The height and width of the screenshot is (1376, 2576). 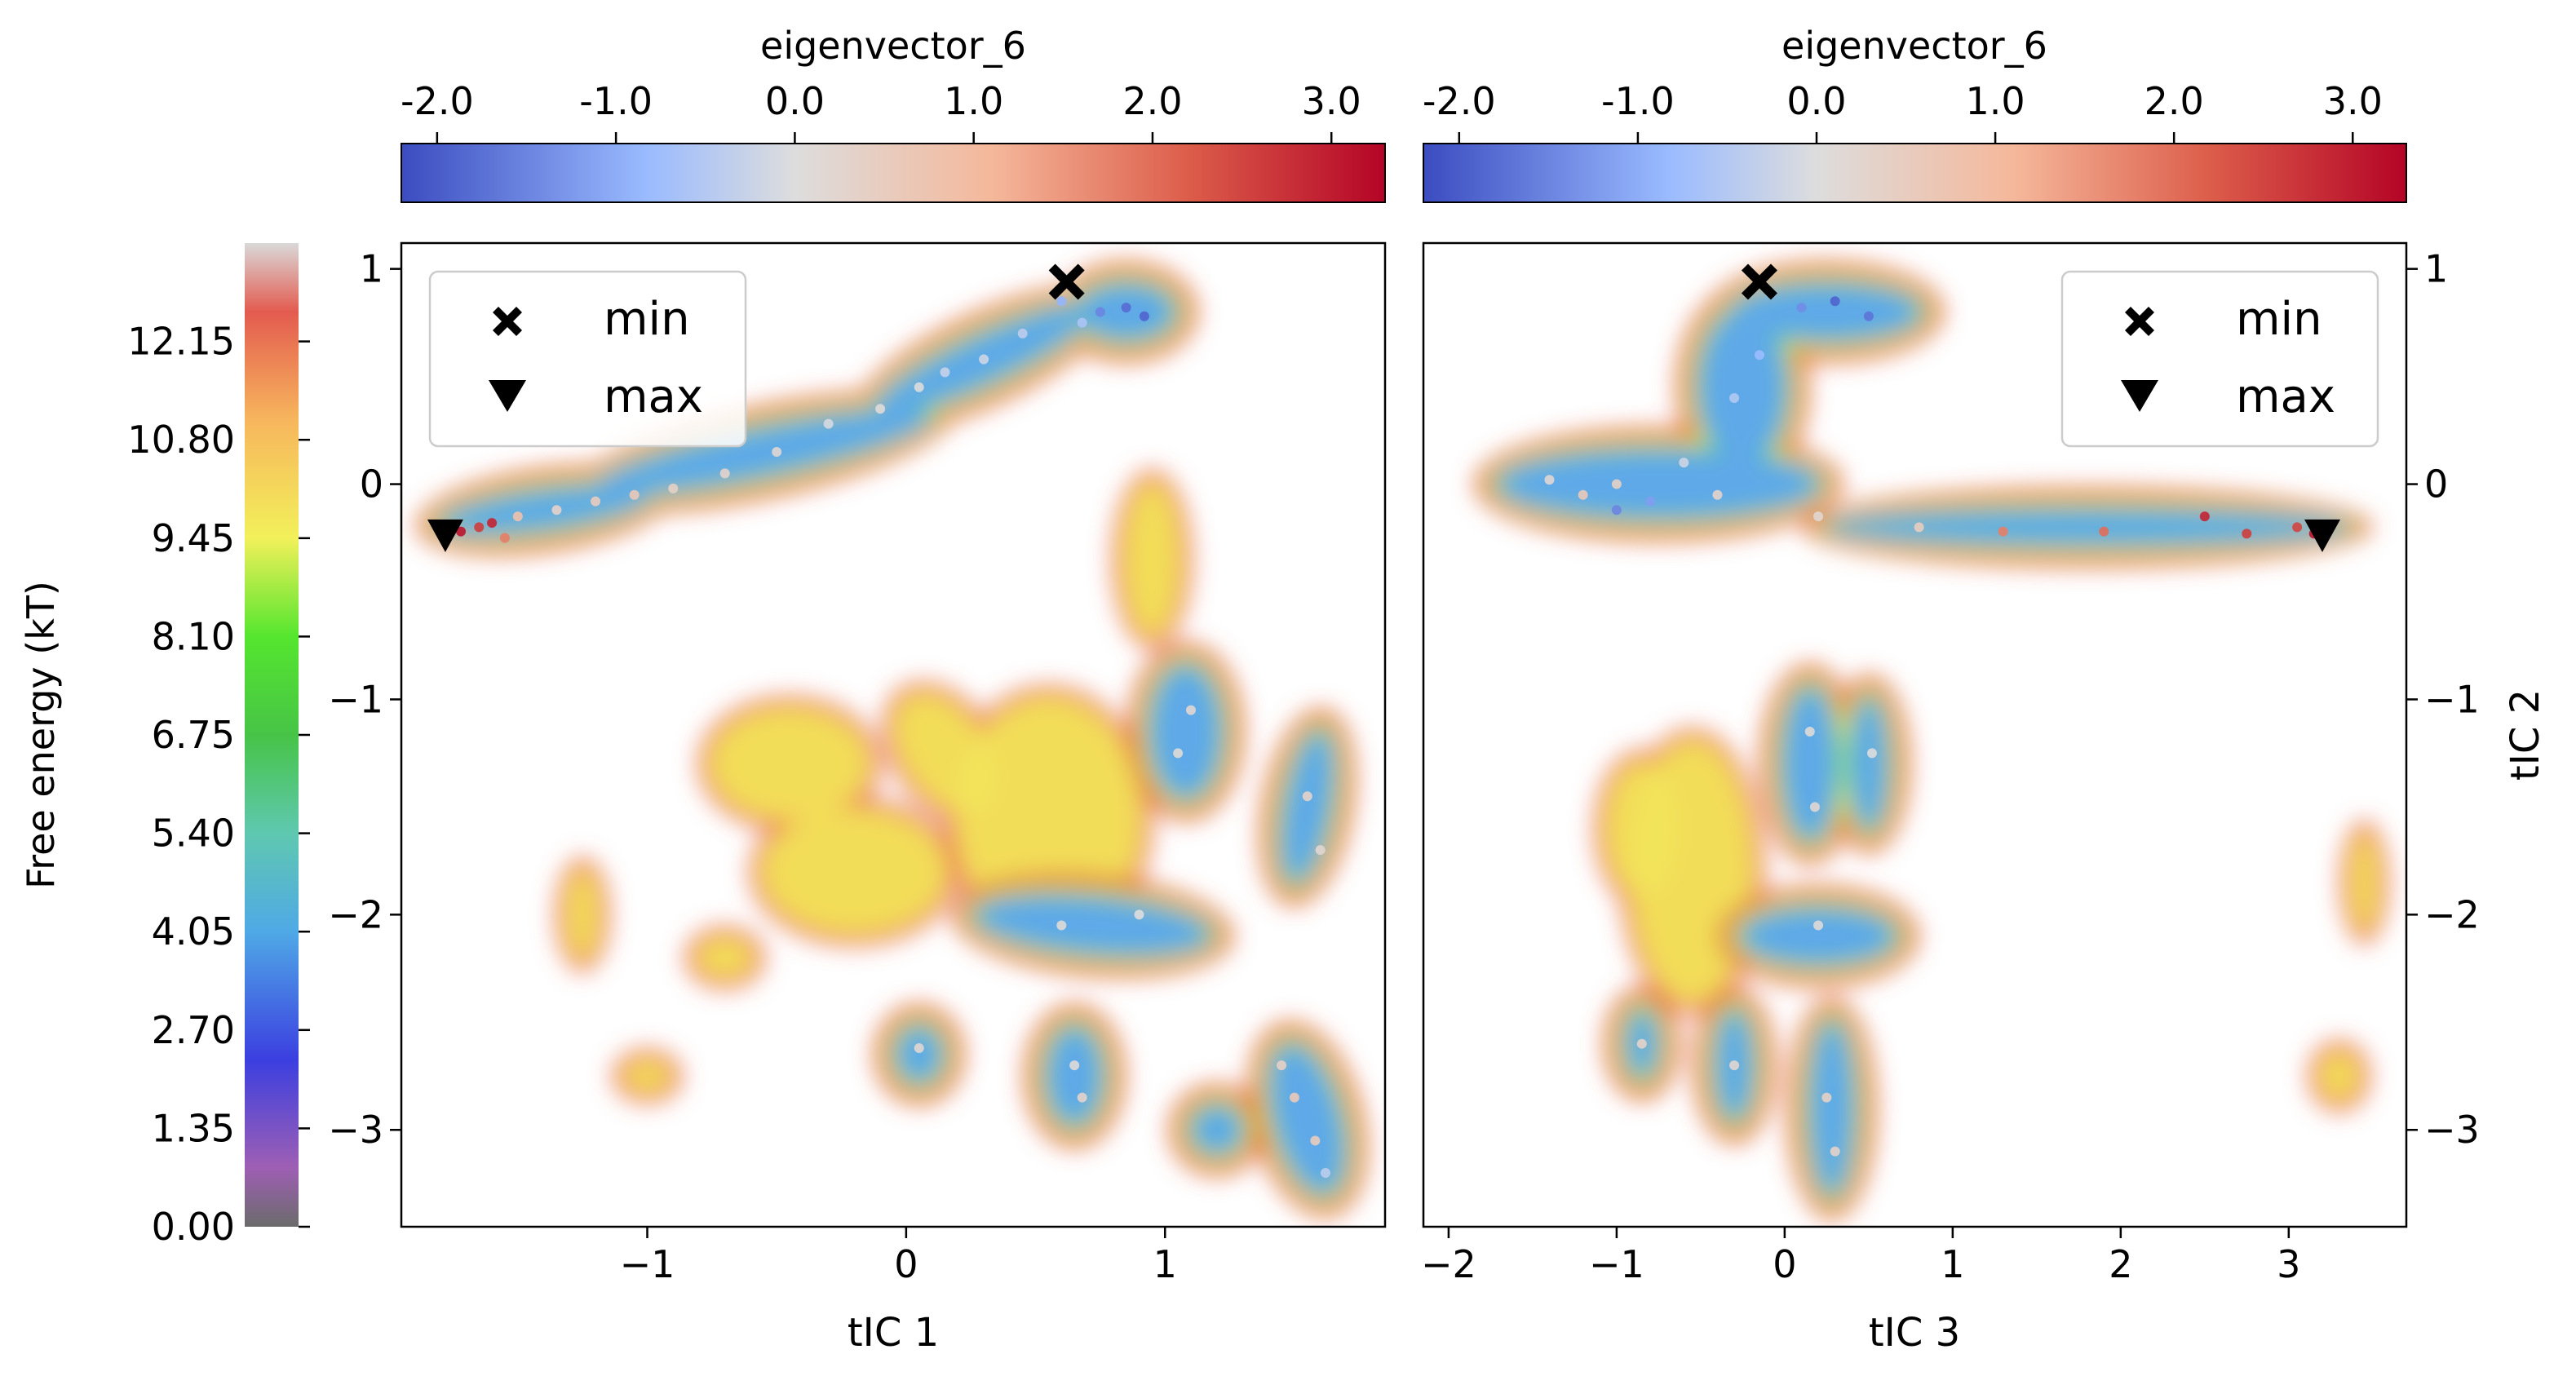 What do you see at coordinates (893, 1333) in the screenshot?
I see `x-axis-label-left: tIC 1` at bounding box center [893, 1333].